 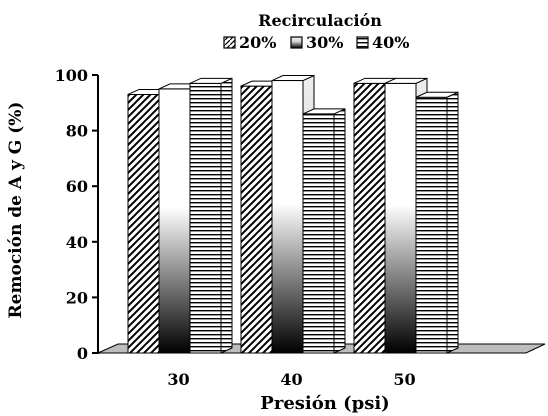 I want to click on legend-item: 20%, so click(x=249, y=42).